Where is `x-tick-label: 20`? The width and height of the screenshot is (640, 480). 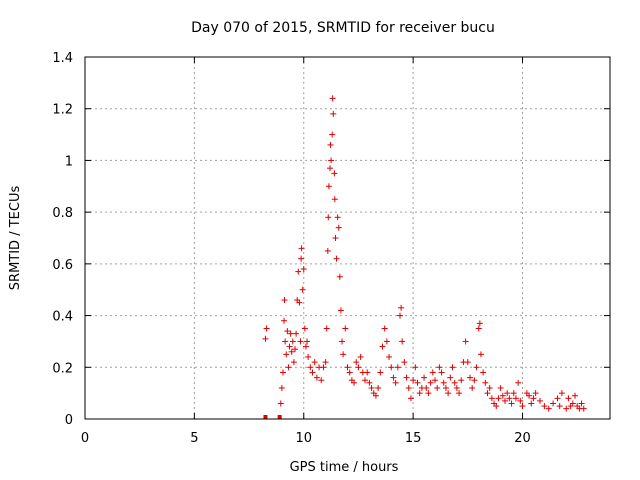
x-tick-label: 20 is located at coordinates (522, 438).